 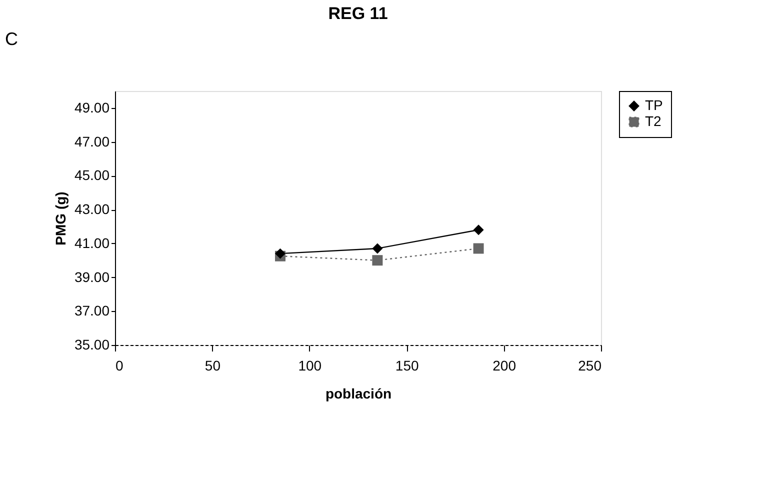 What do you see at coordinates (60, 219) in the screenshot?
I see `y-axis-title: PMG (g)` at bounding box center [60, 219].